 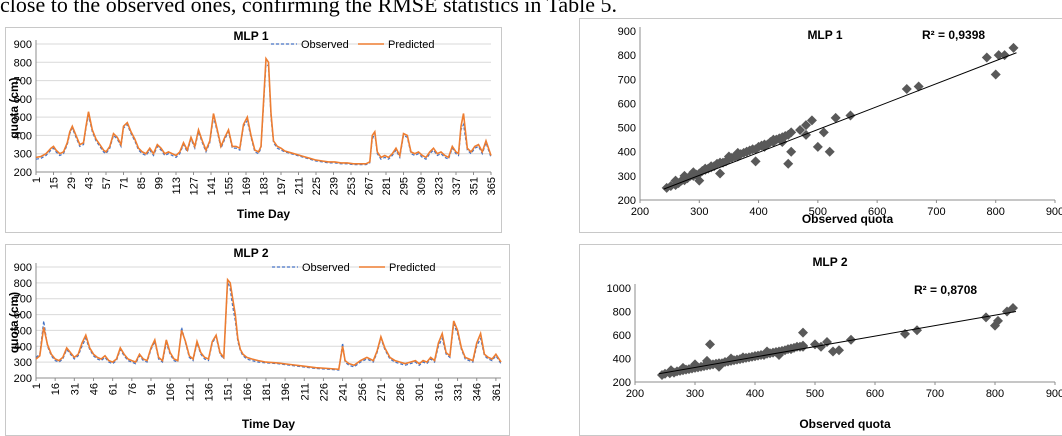 What do you see at coordinates (478, 392) in the screenshot?
I see `x-tick-label: 346` at bounding box center [478, 392].